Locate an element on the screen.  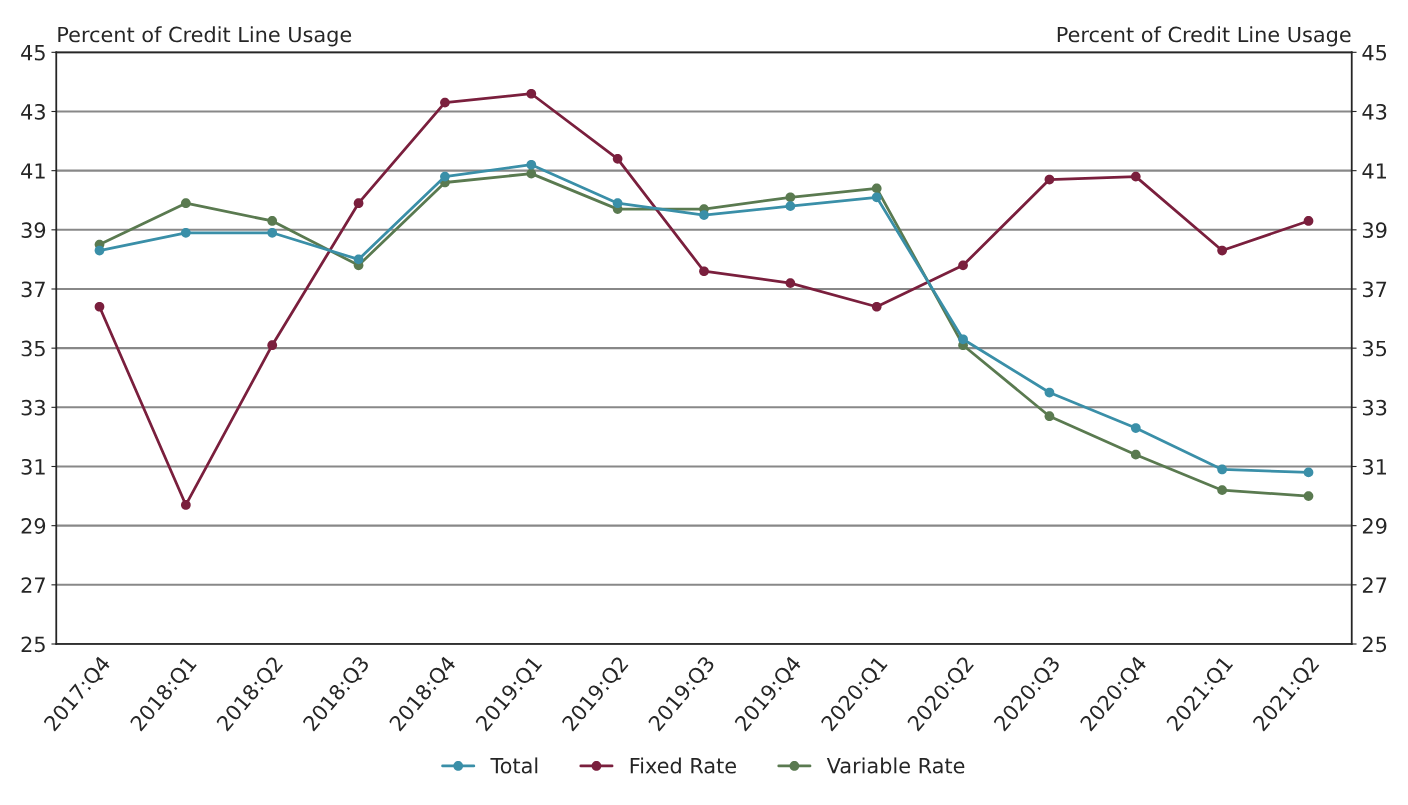
y-tick-label: 39 is located at coordinates (33, 230).